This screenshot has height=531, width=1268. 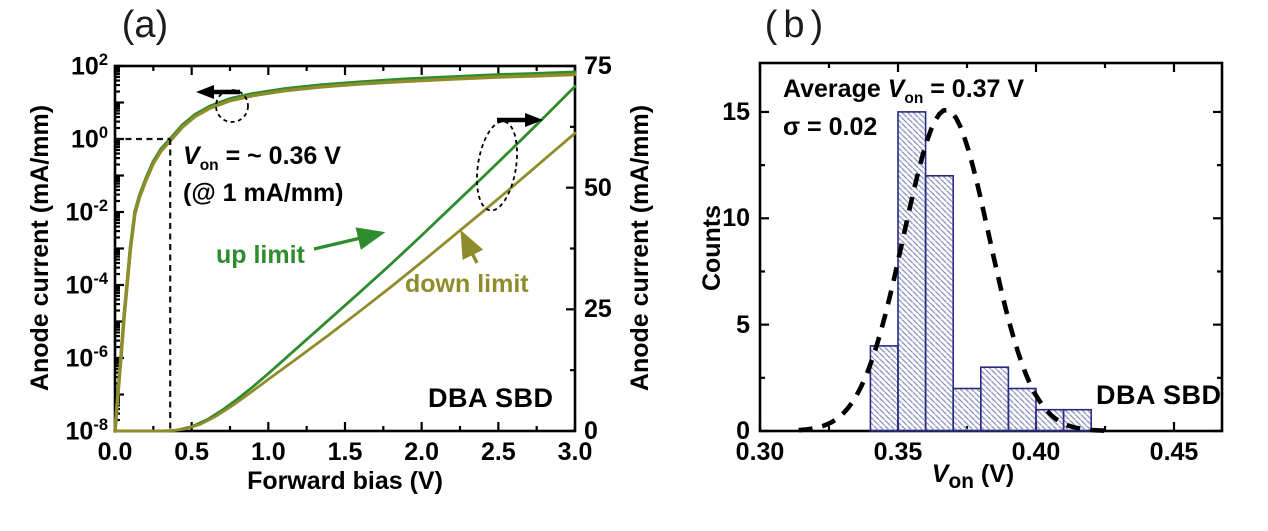 What do you see at coordinates (980, 271) in the screenshot?
I see `panel-b-histogram` at bounding box center [980, 271].